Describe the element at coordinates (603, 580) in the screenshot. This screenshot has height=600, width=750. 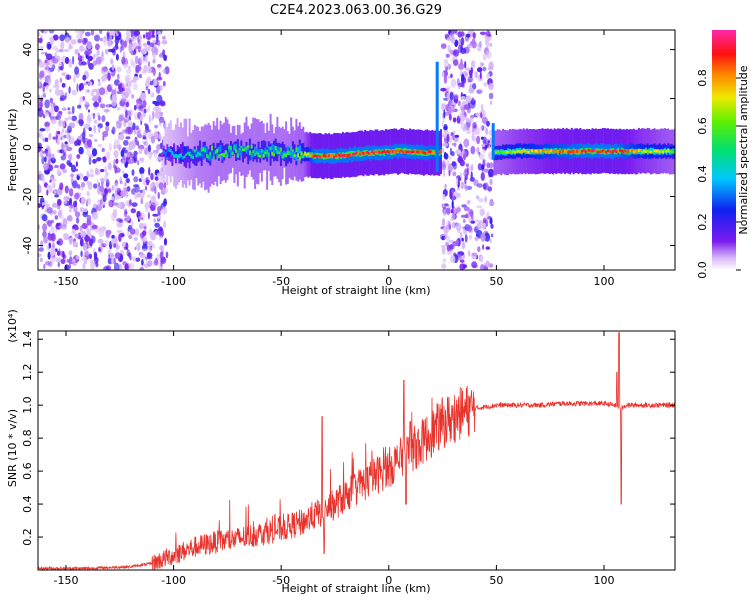
I see `x-tick-label: 100` at that location.